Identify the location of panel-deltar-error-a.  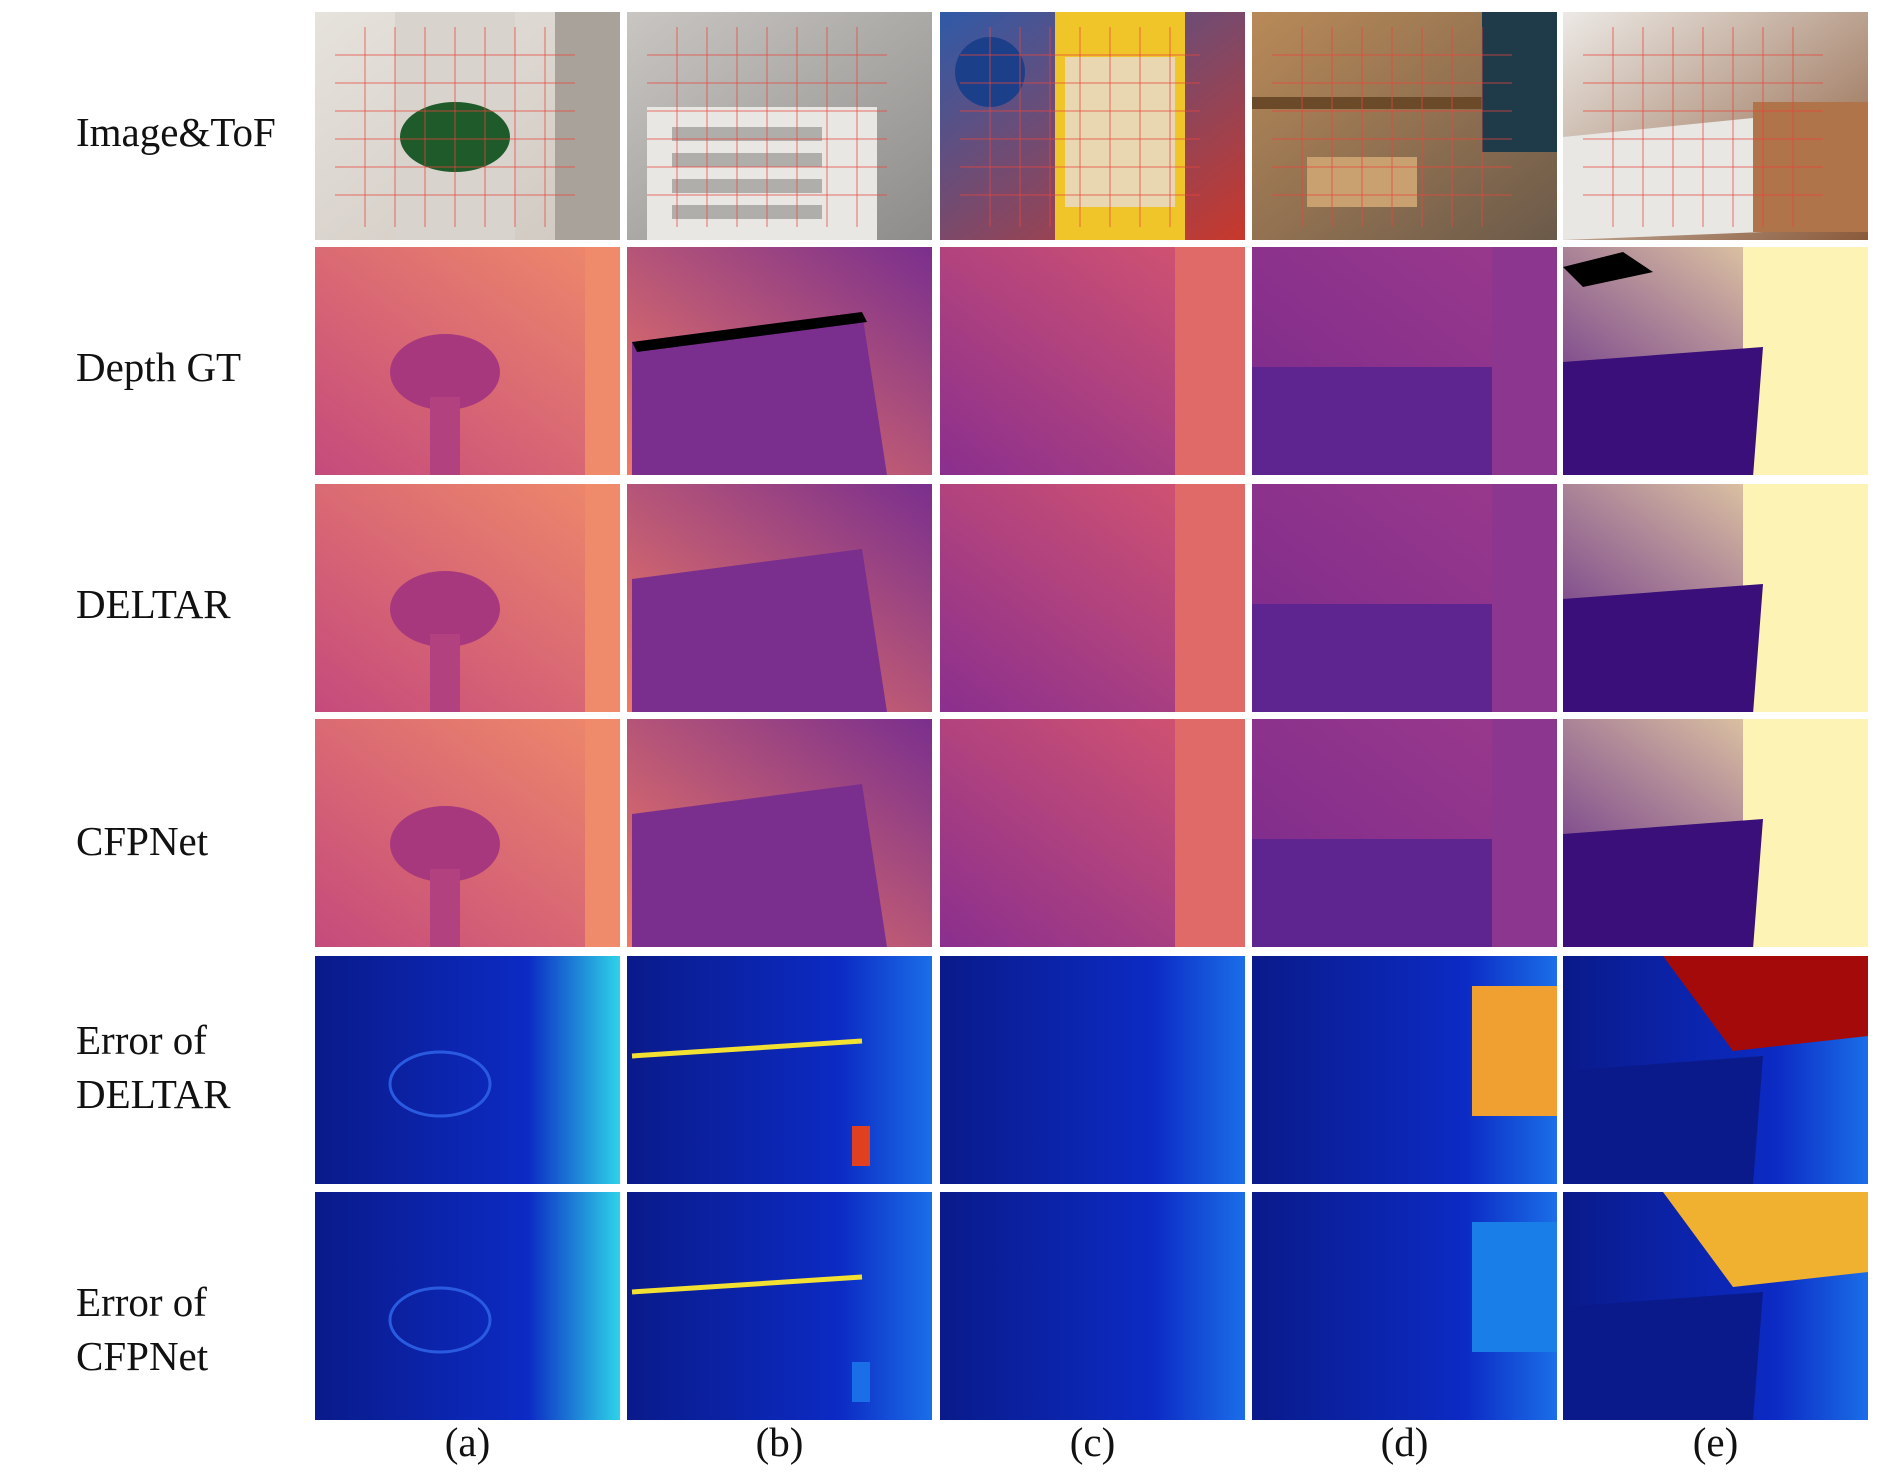
(467, 1070).